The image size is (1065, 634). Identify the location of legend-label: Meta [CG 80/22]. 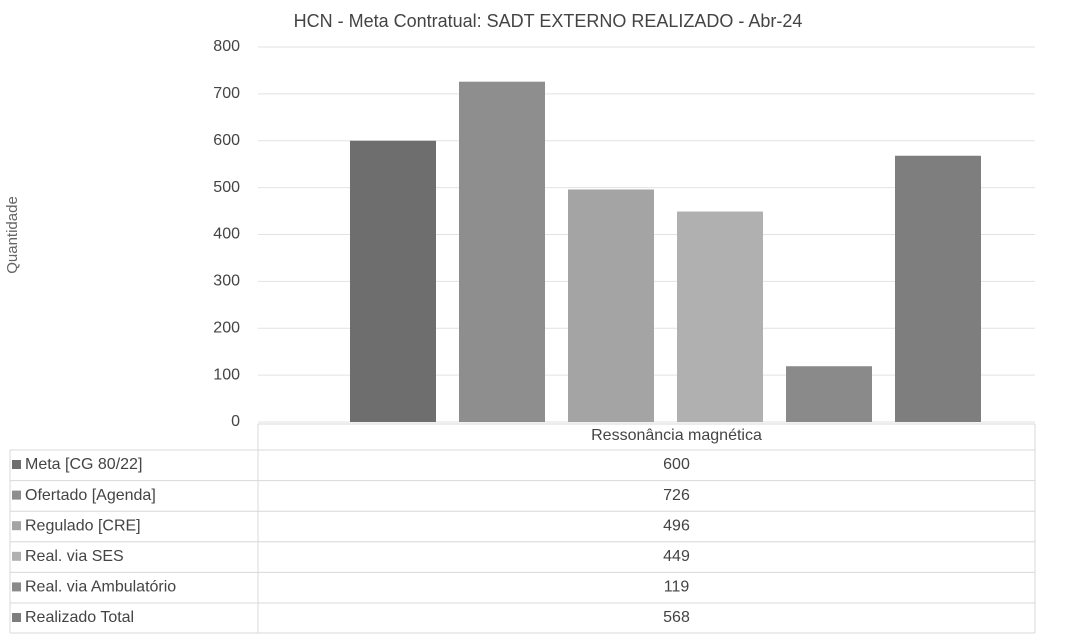
(83, 464).